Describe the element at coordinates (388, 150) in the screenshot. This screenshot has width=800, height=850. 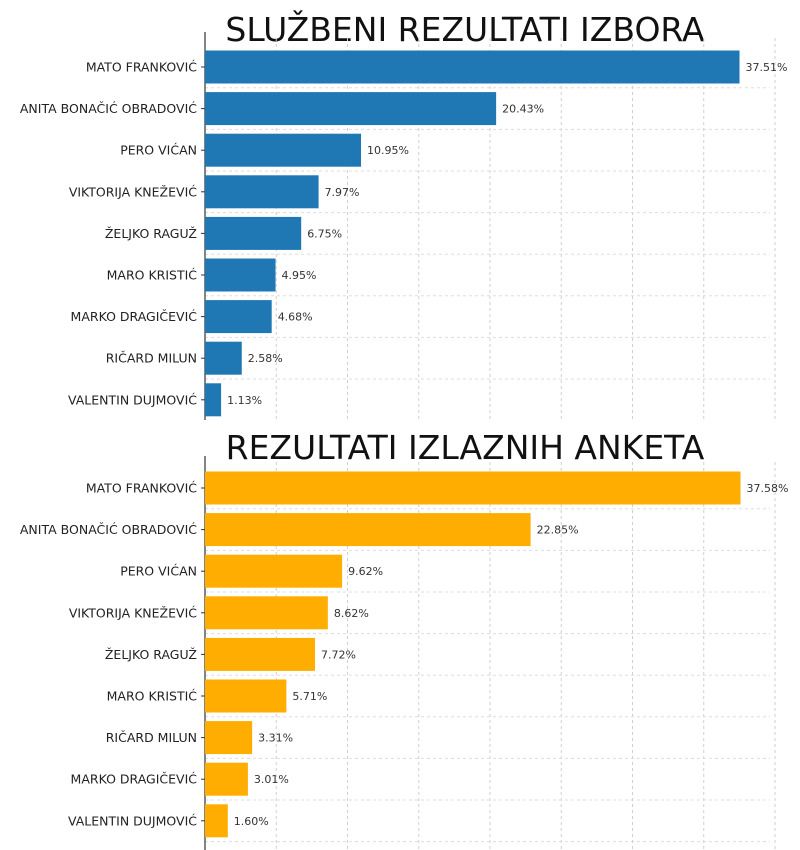
I see `value-label: 10.95%` at that location.